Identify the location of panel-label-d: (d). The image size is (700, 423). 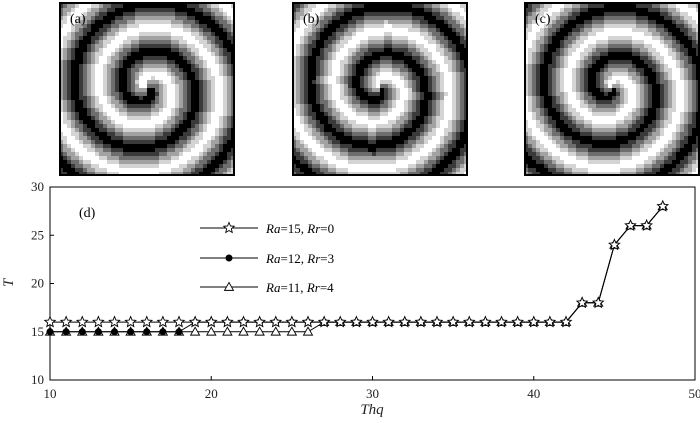
(87, 213).